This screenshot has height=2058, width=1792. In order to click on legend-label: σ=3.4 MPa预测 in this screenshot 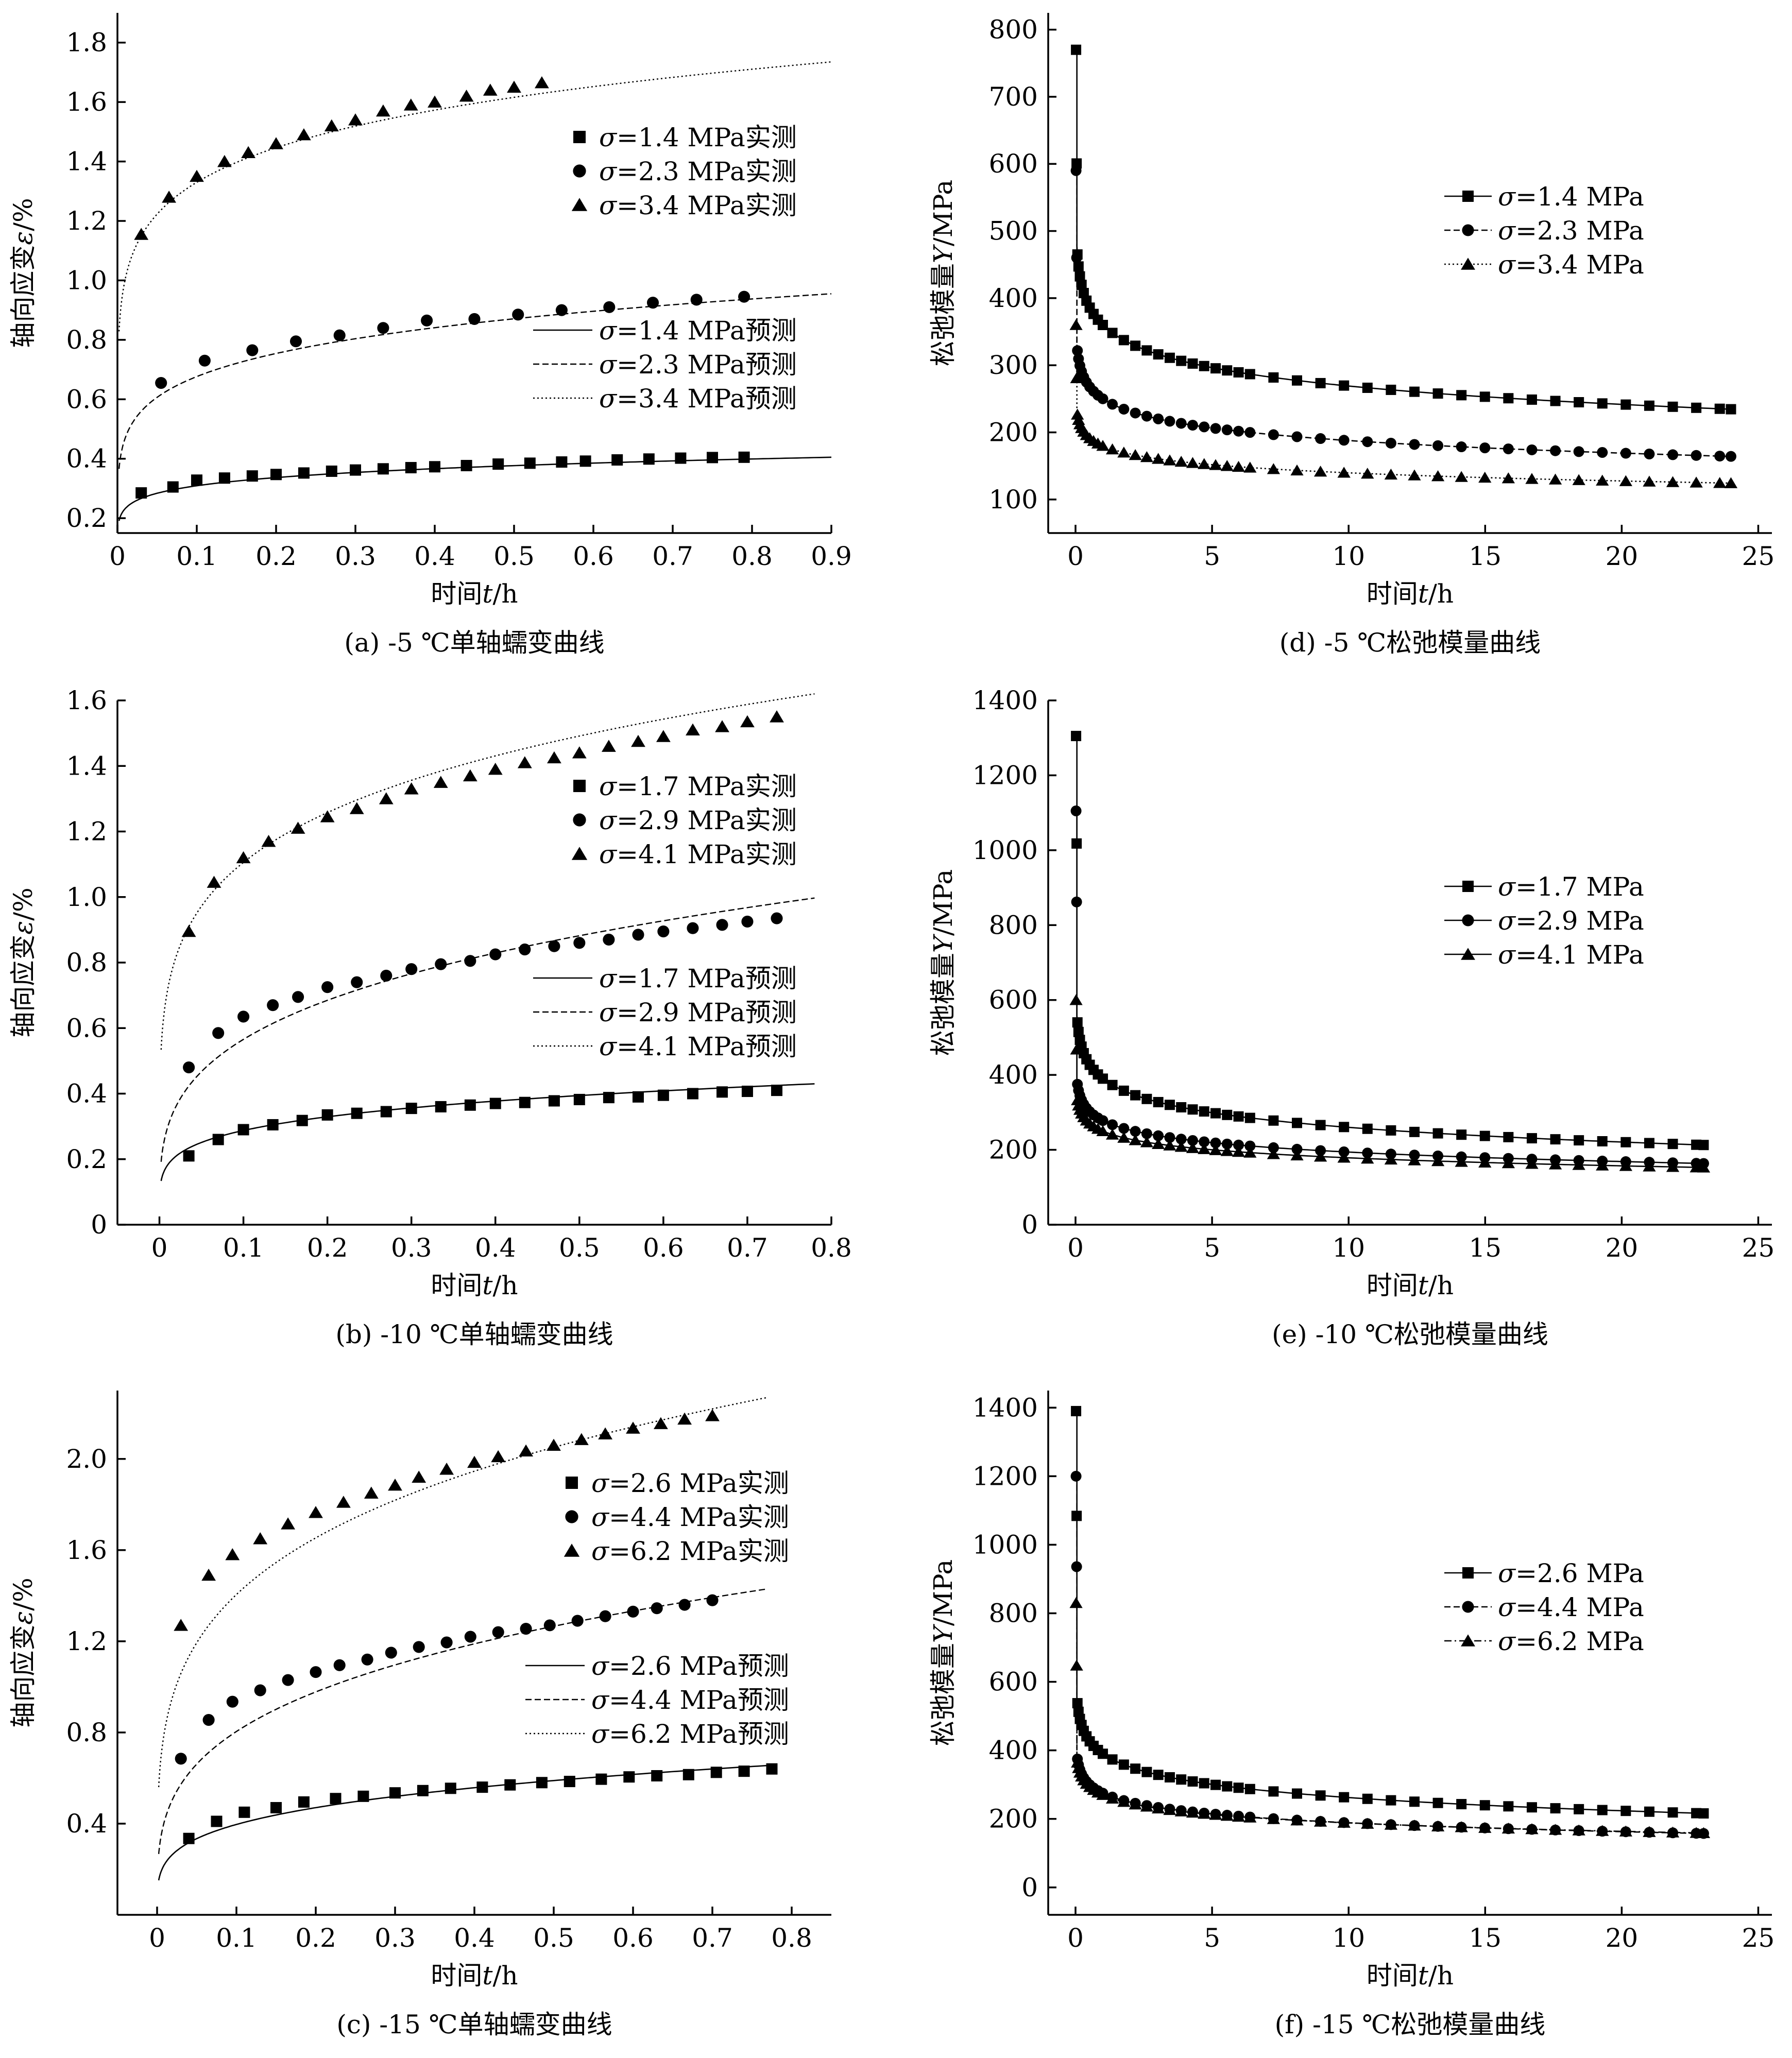, I will do `click(698, 399)`.